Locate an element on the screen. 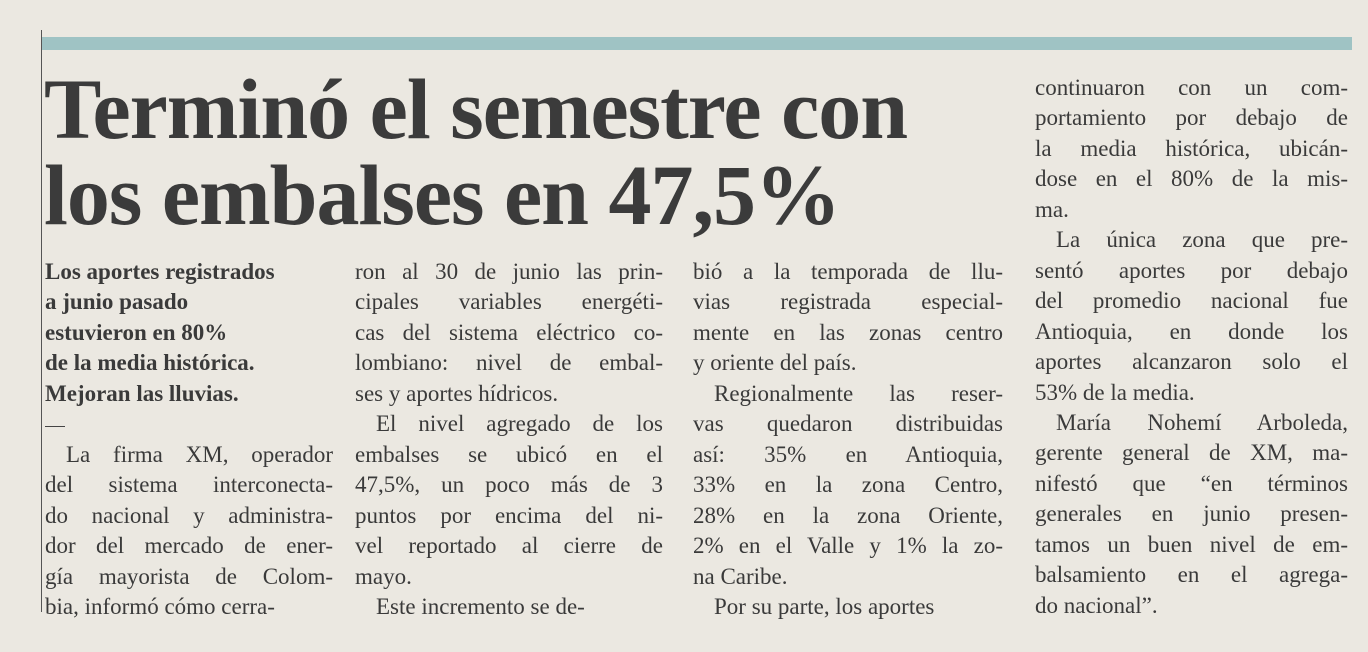  body-line: ses y aportes hídricos. is located at coordinates (457, 393).